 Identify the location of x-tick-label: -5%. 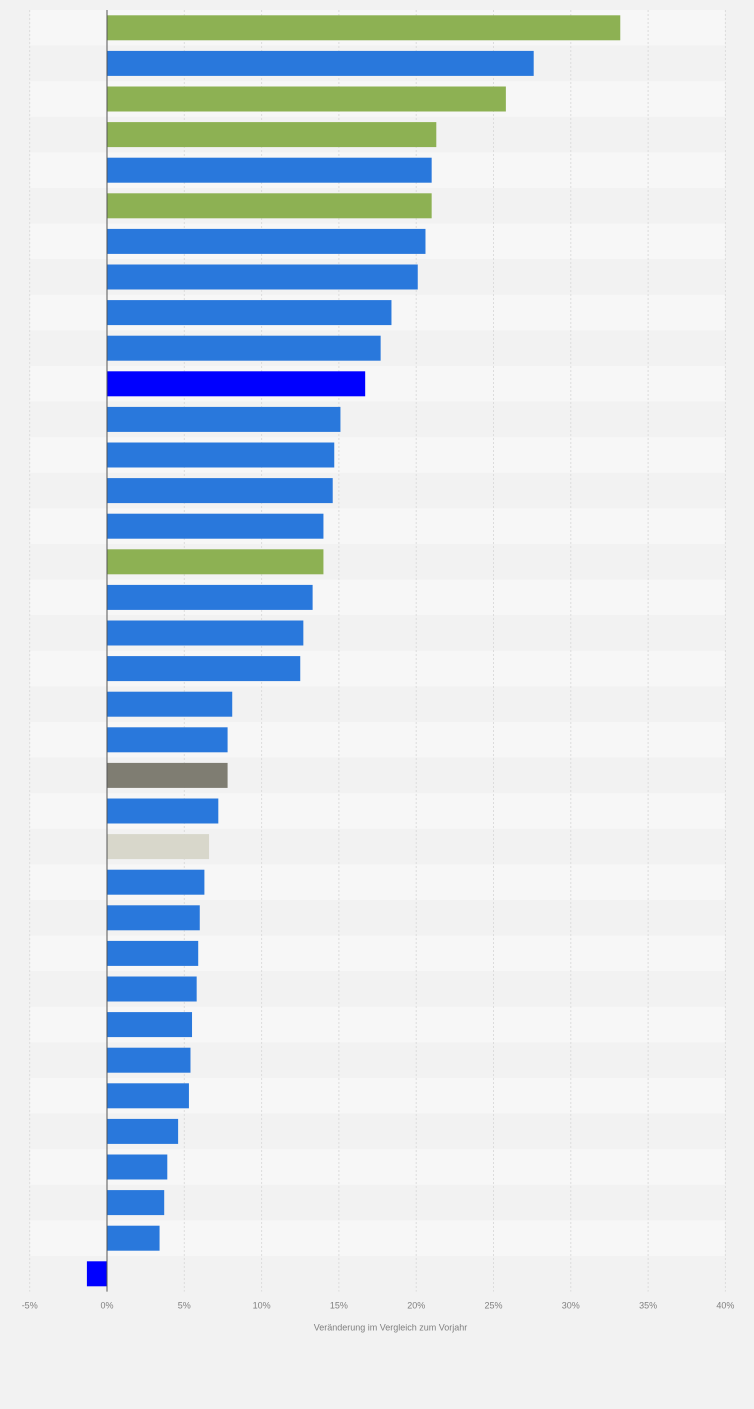
(30, 1306).